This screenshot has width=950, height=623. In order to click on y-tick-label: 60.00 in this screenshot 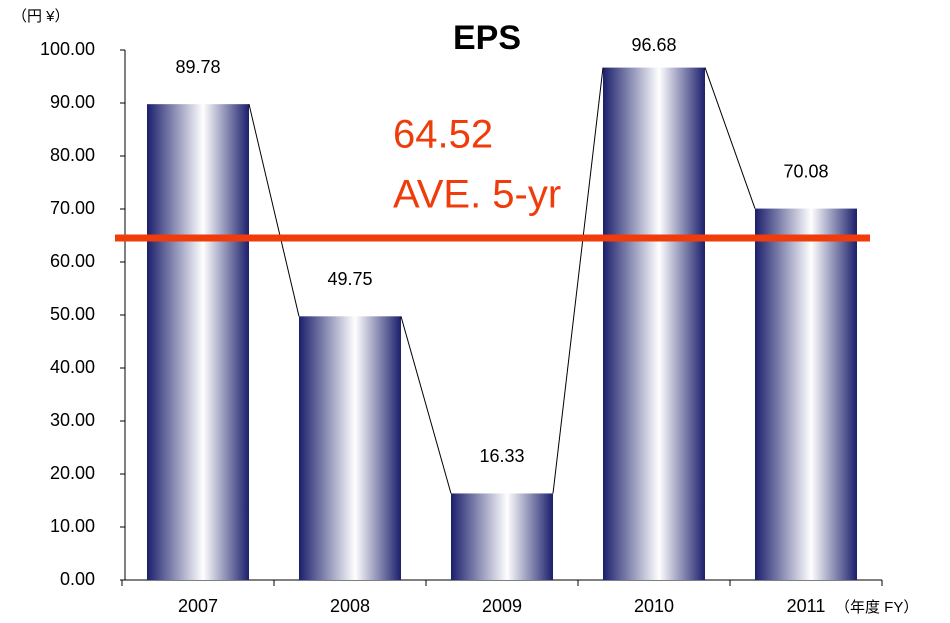, I will do `click(72, 261)`.